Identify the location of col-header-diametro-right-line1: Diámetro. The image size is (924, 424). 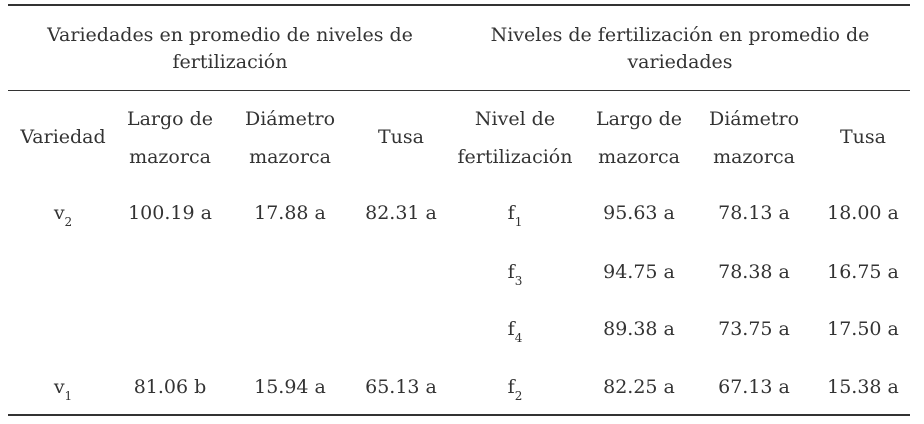
(754, 119).